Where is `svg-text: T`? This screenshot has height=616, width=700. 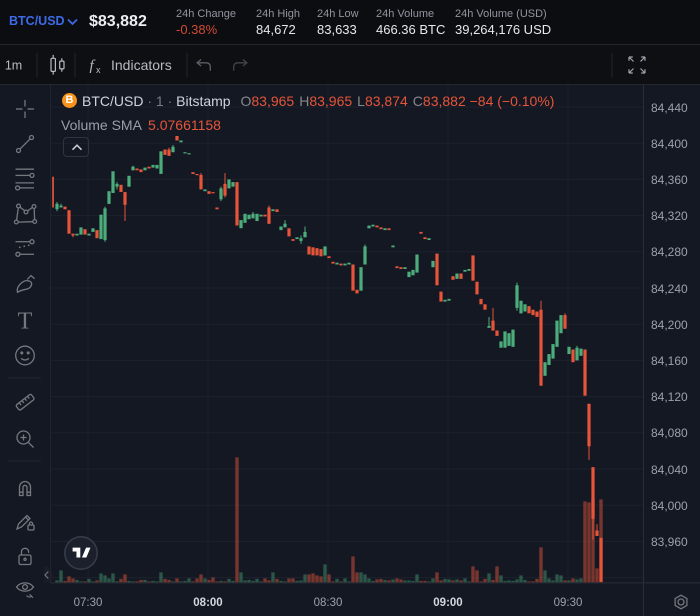 svg-text: T is located at coordinates (25, 322).